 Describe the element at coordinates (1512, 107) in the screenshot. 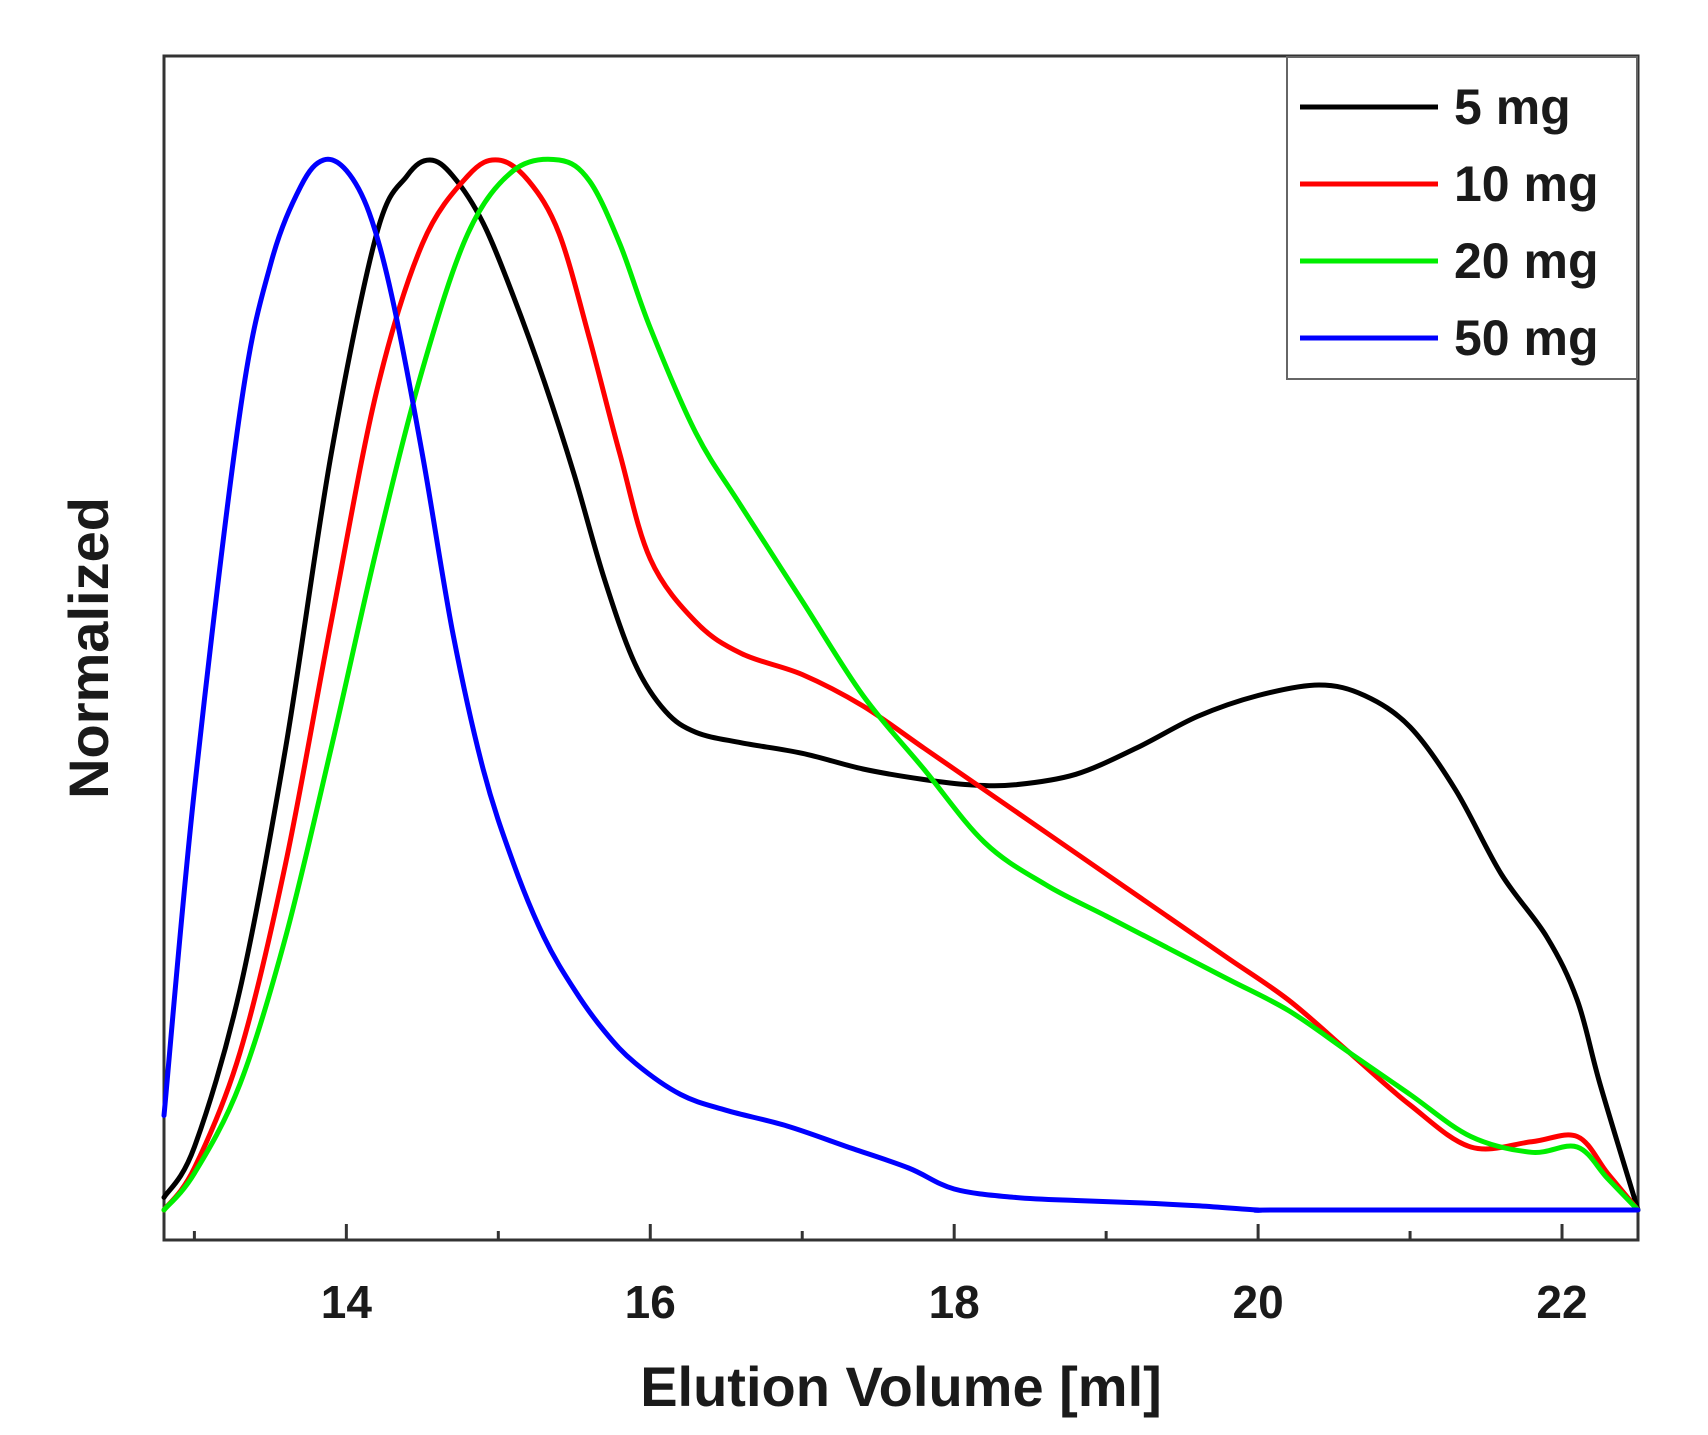

I see `legend-label: 5 mg` at that location.